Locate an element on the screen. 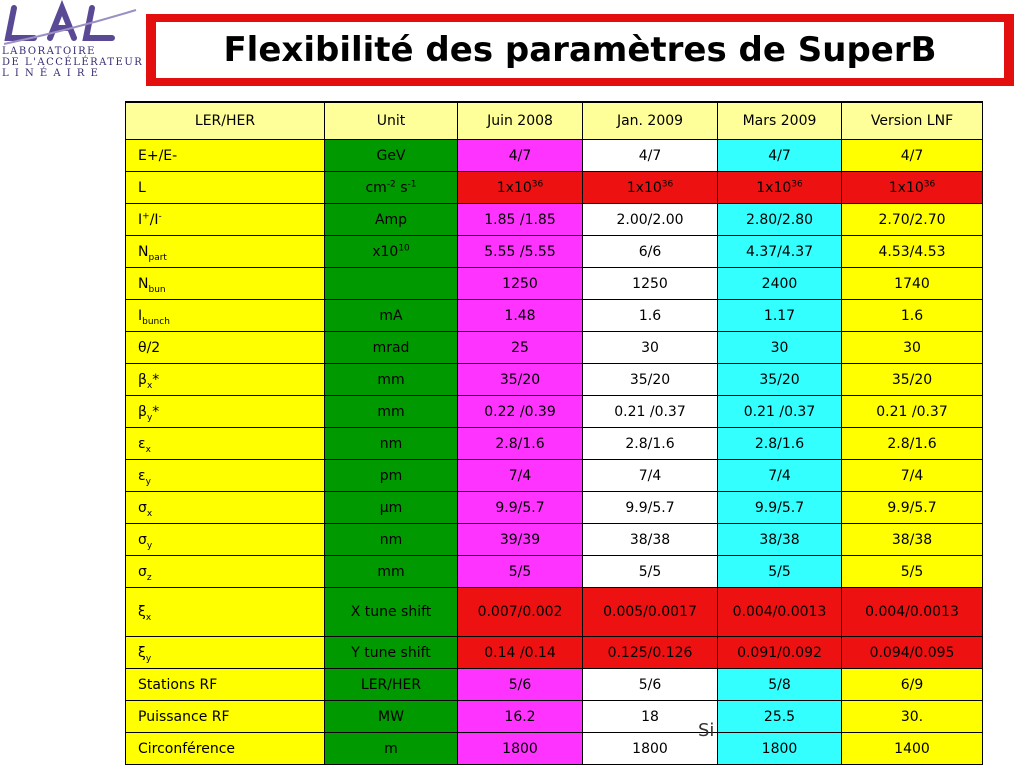  table-row: Circonférence m 1800 1800 1800 1400 is located at coordinates (554, 748).